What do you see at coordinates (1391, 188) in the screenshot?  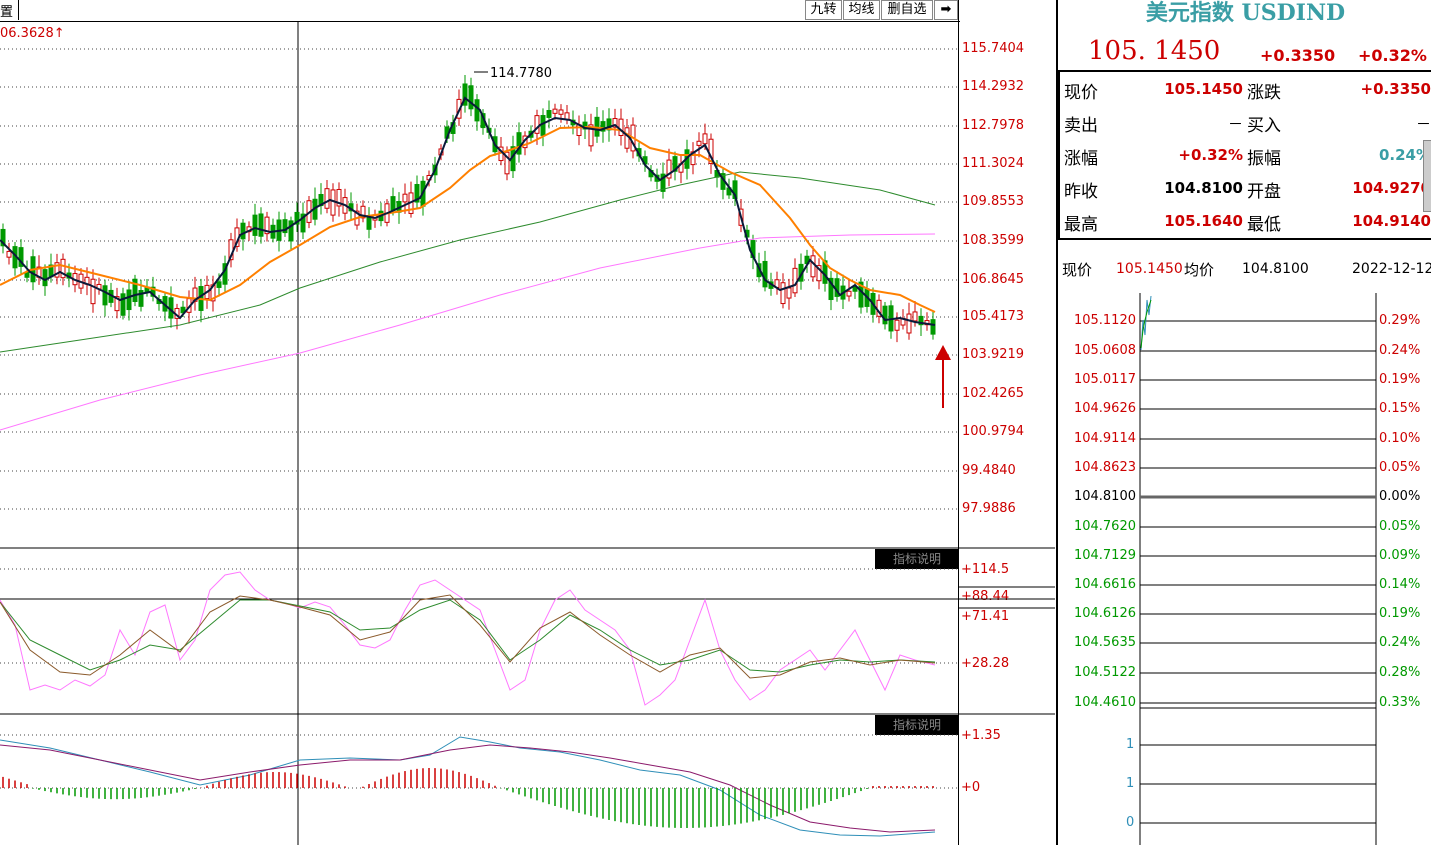 I see `quote-value: 104.9270` at bounding box center [1391, 188].